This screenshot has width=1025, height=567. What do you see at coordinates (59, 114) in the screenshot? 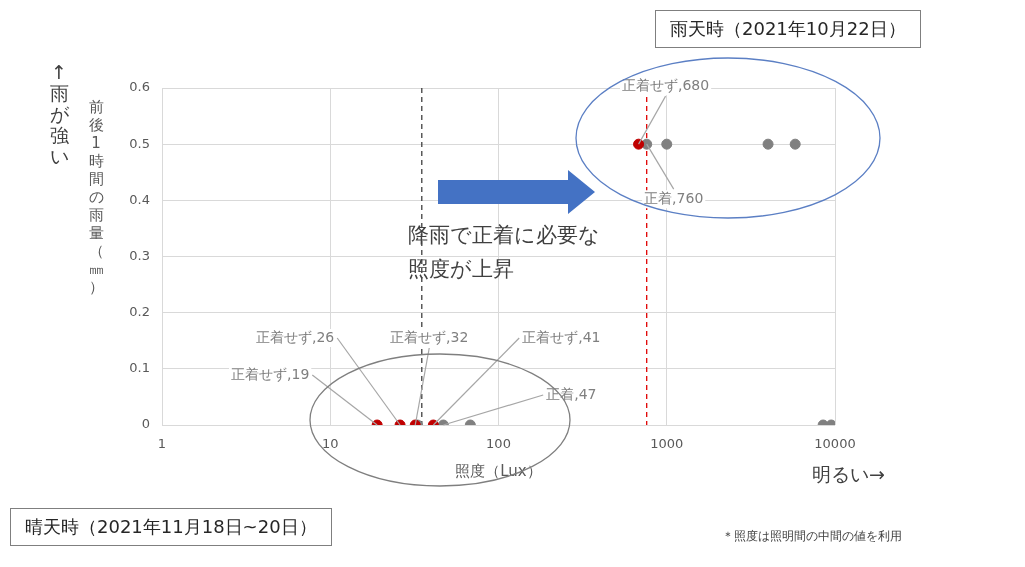
I see `text: ↑雨が強い` at bounding box center [59, 114].